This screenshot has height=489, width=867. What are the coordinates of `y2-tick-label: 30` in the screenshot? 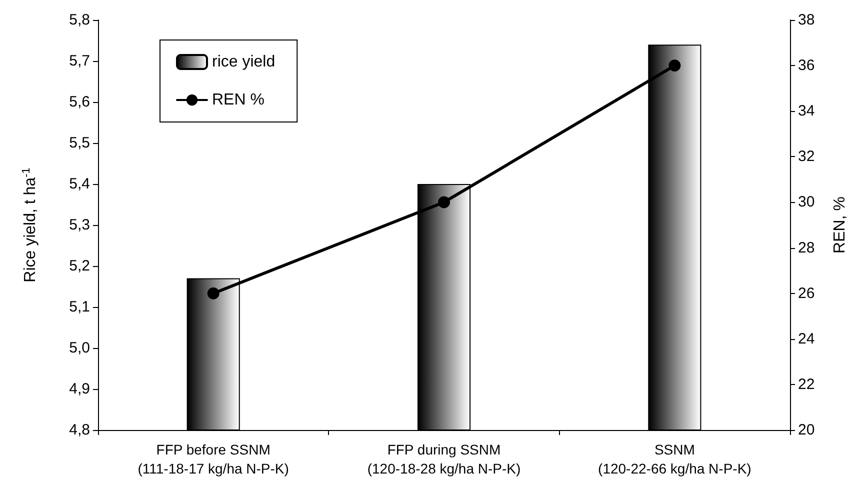 It's located at (806, 202).